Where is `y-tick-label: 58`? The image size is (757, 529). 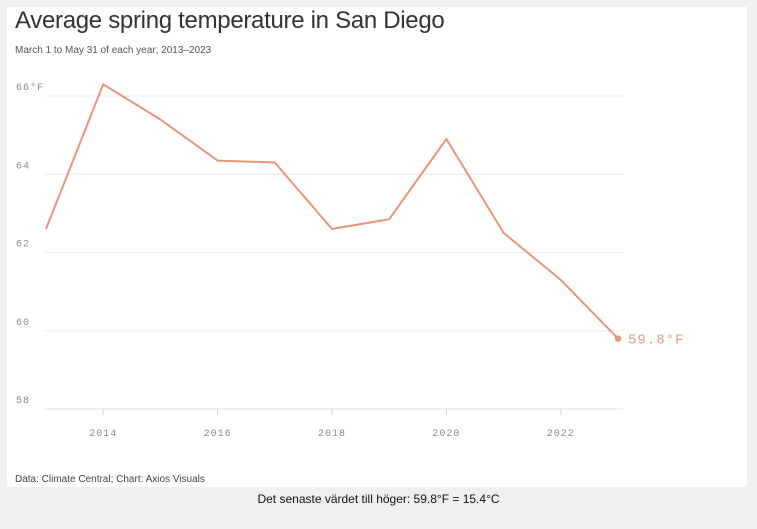
y-tick-label: 58 is located at coordinates (23, 401).